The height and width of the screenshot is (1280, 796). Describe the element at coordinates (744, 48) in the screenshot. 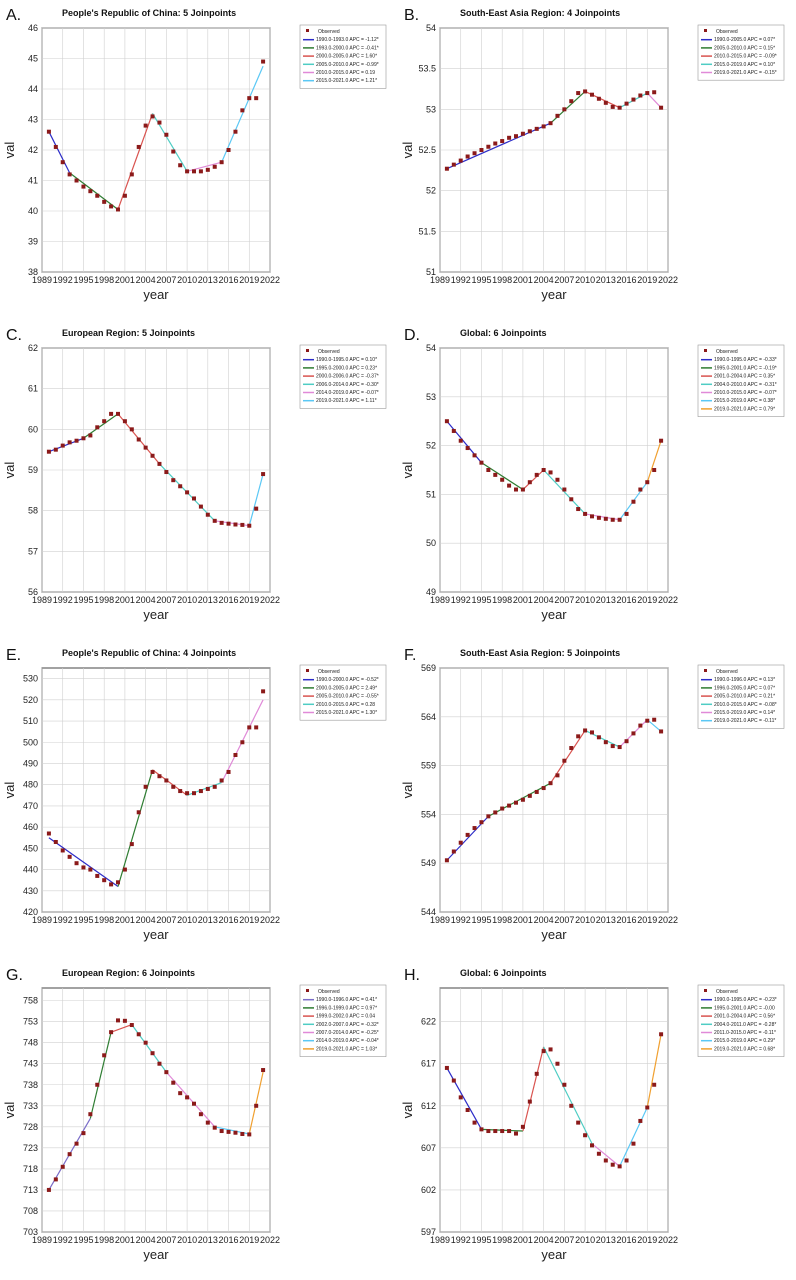

I see `legend-item-label: 2005.0-2010.0 APC = 0.15*` at that location.